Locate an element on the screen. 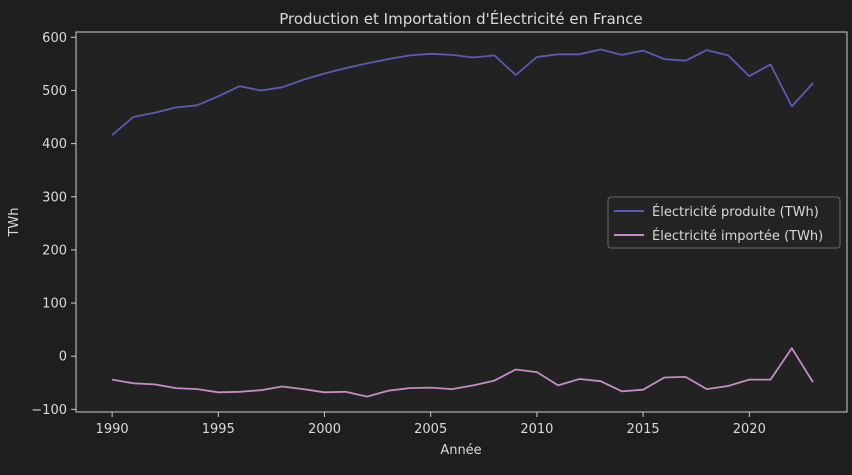 This screenshot has width=852, height=475. x-tick-label: 1990 is located at coordinates (112, 429).